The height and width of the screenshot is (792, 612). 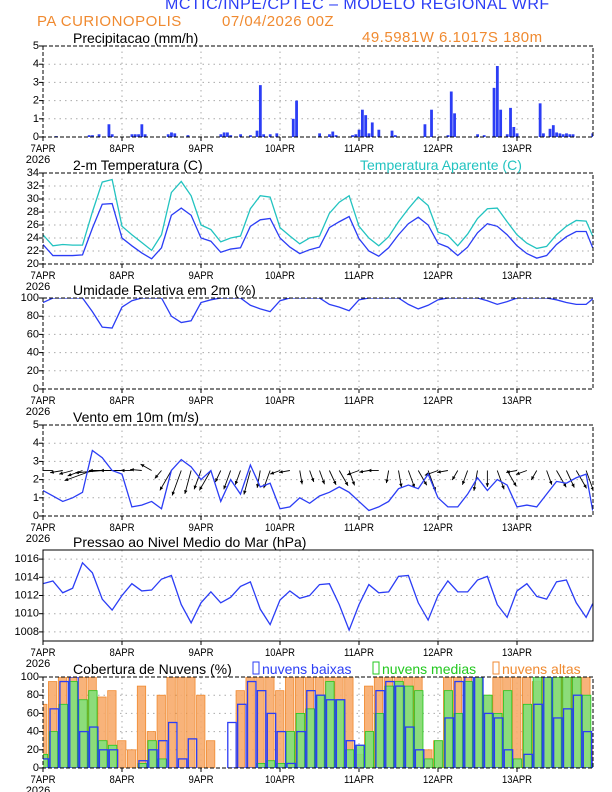 What do you see at coordinates (280, 653) in the screenshot?
I see `x-tick-label: 10APR` at bounding box center [280, 653].